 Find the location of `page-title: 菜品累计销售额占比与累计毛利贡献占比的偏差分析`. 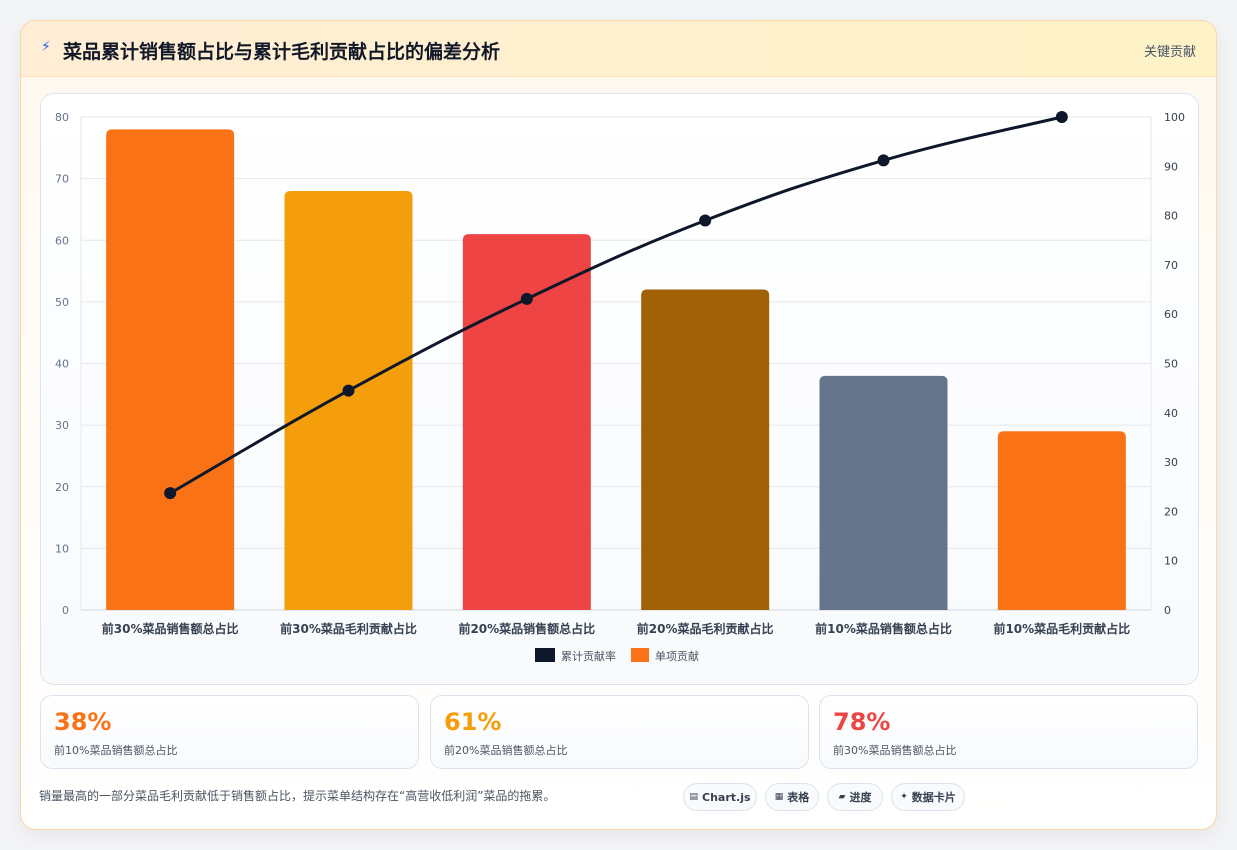

page-title: 菜品累计销售额占比与累计毛利贡献占比的偏差分析 is located at coordinates (282, 52).